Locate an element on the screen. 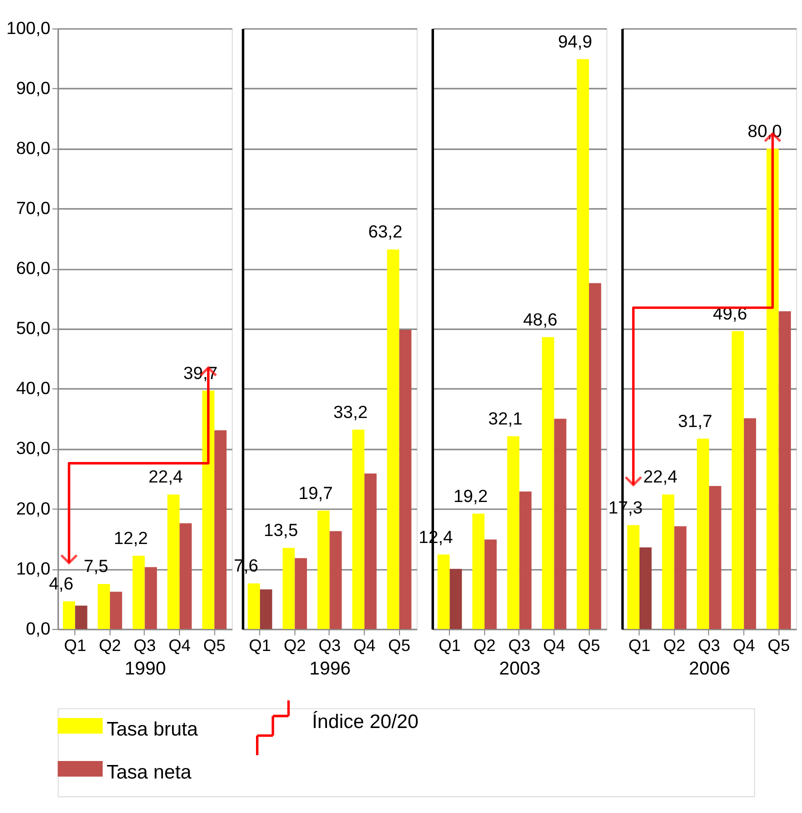  legend-label: Tasa neta is located at coordinates (149, 773).